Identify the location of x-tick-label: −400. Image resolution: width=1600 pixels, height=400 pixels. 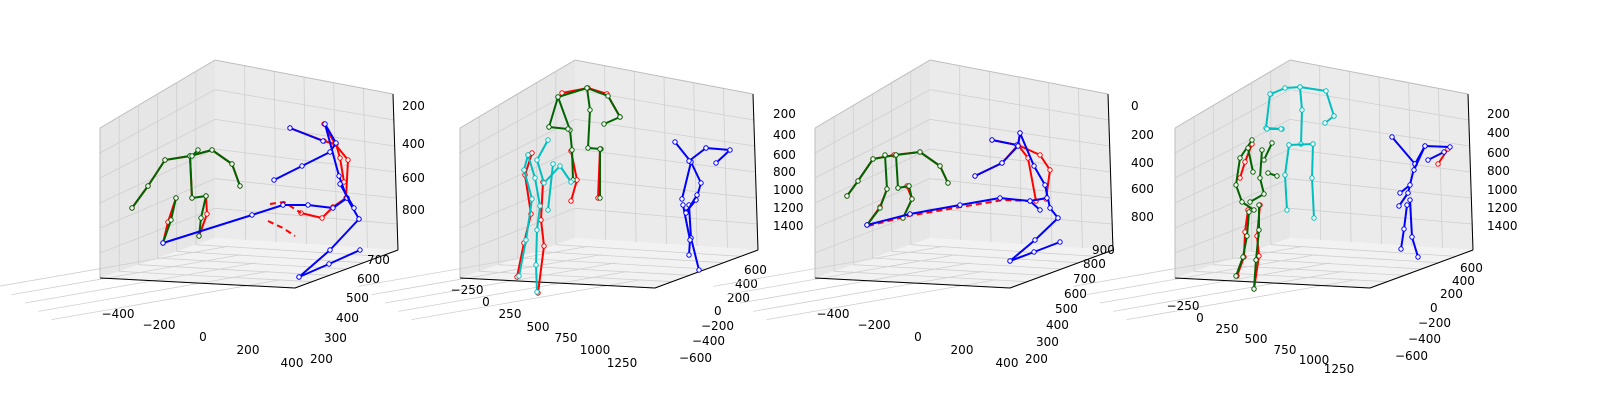
(833, 314).